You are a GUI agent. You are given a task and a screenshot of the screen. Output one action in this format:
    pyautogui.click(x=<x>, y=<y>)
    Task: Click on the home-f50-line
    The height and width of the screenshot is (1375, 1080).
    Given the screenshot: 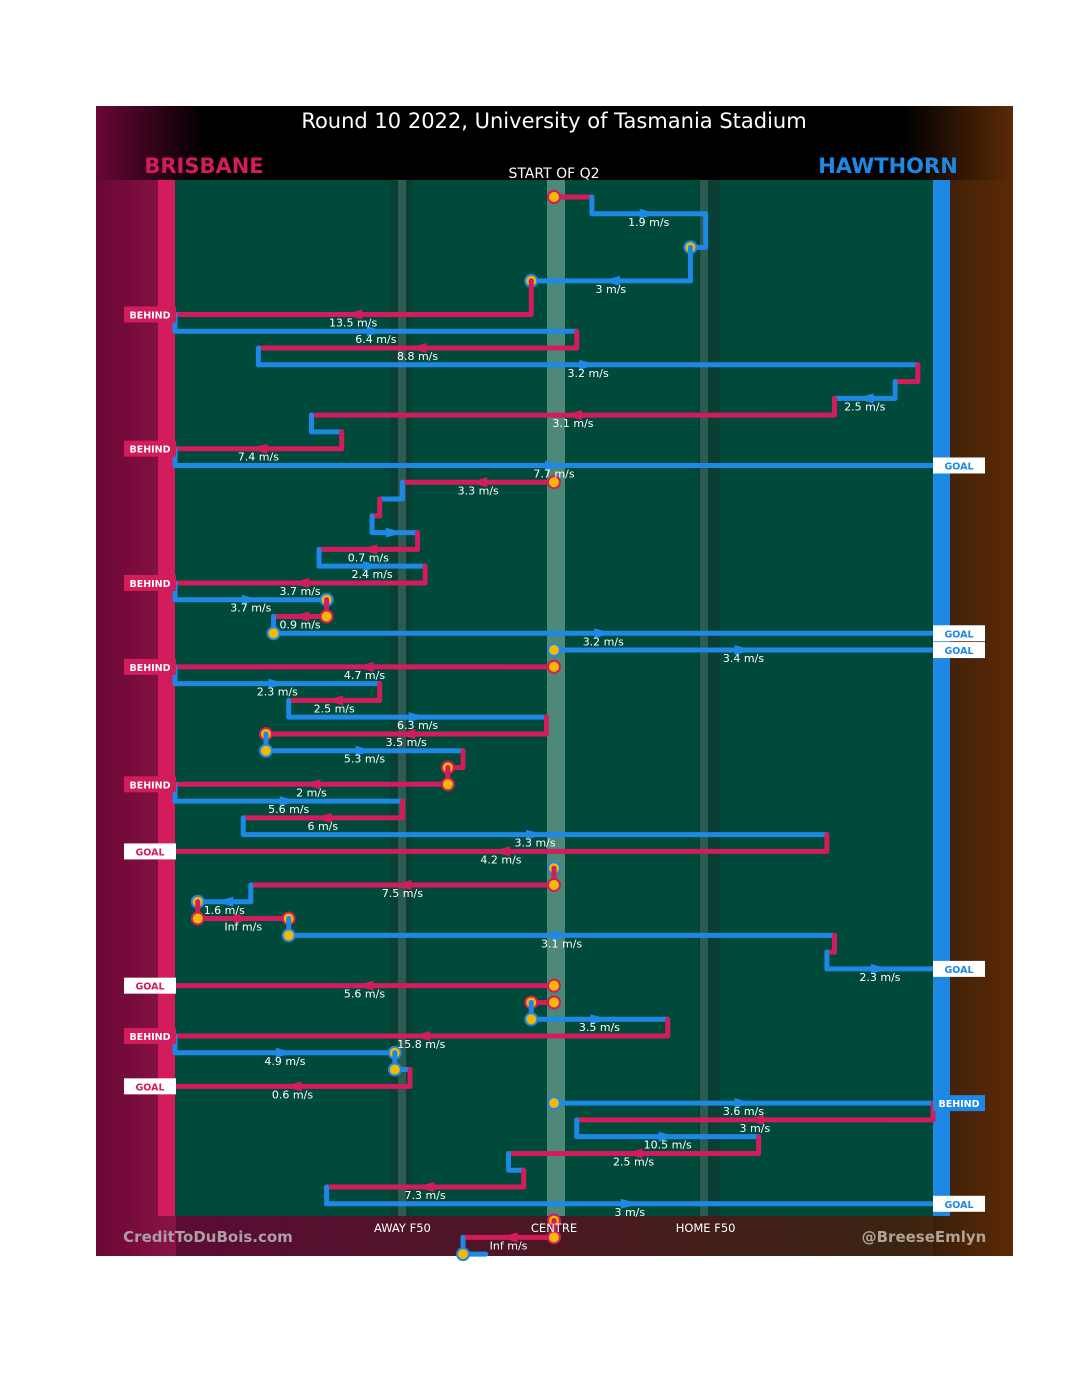 What is the action you would take?
    pyautogui.click(x=704, y=698)
    